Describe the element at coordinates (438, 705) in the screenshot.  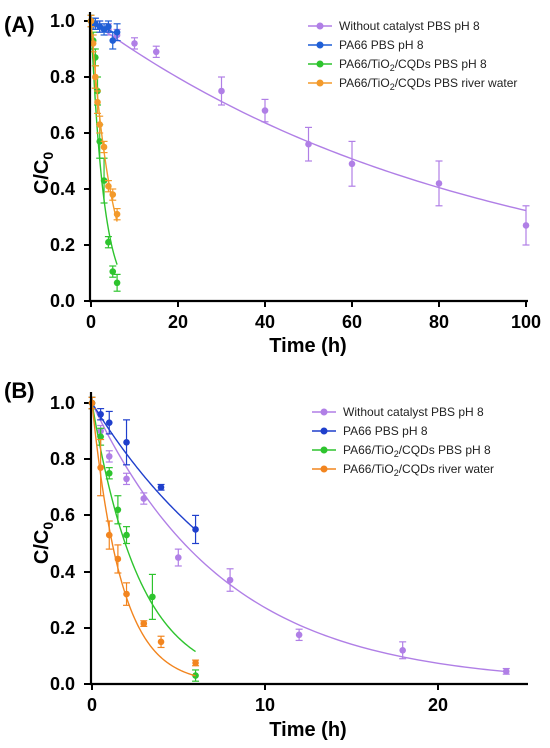
I see `panel-b-x-tick-label: 20` at that location.